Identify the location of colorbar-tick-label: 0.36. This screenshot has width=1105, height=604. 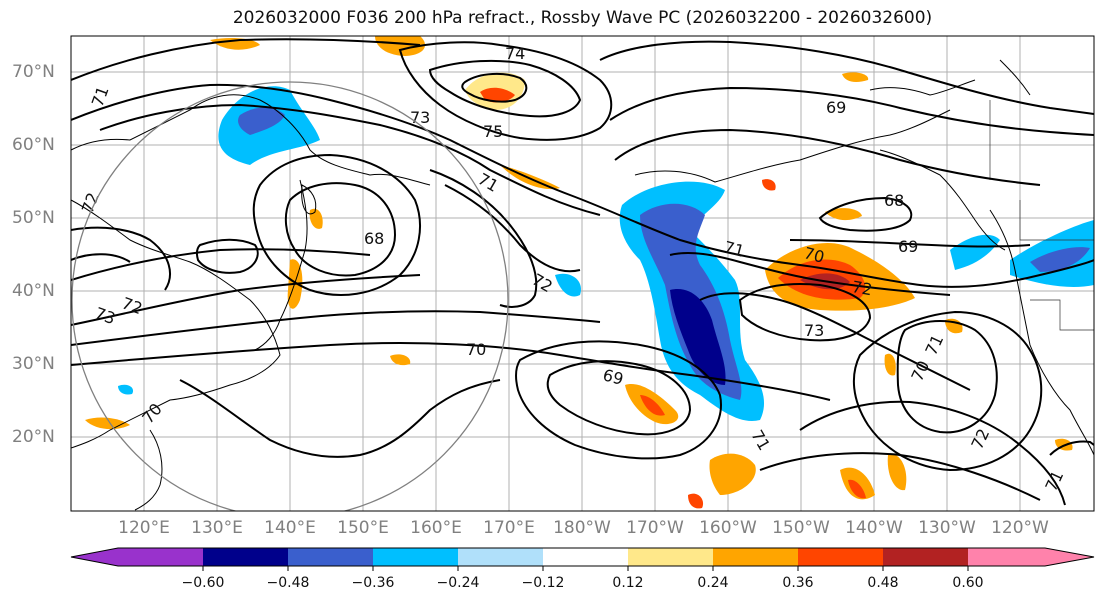
(798, 583).